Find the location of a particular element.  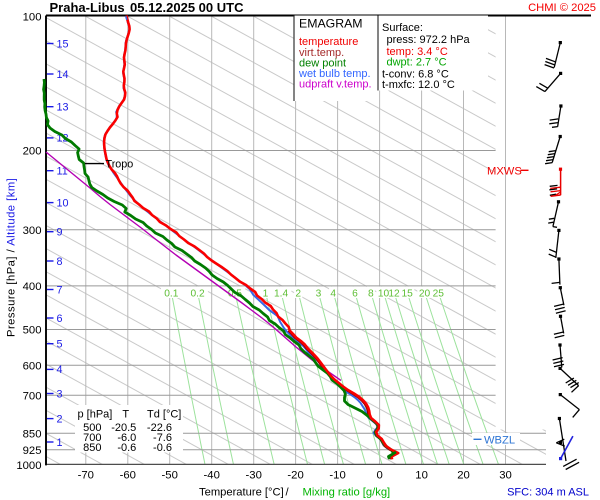

svg-text: 30 is located at coordinates (505, 475).